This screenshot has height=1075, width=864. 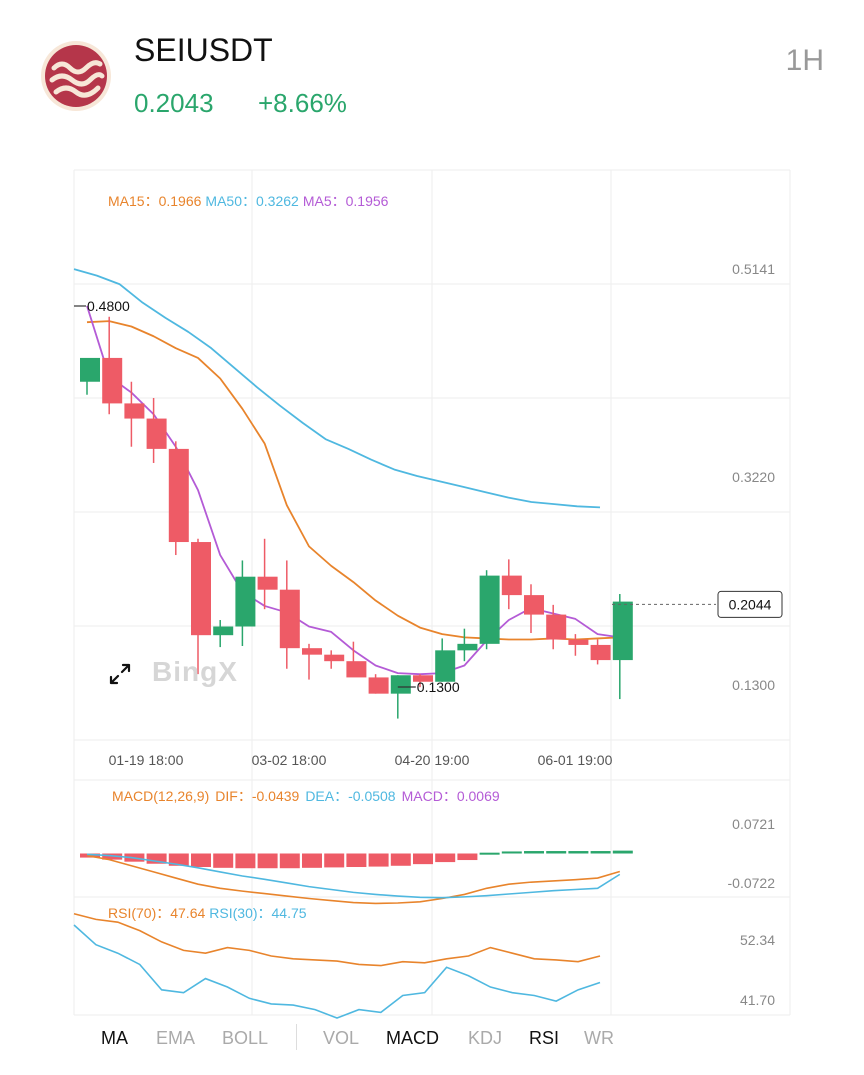 What do you see at coordinates (188, 913) in the screenshot?
I see `rsi70-value: 47.64` at bounding box center [188, 913].